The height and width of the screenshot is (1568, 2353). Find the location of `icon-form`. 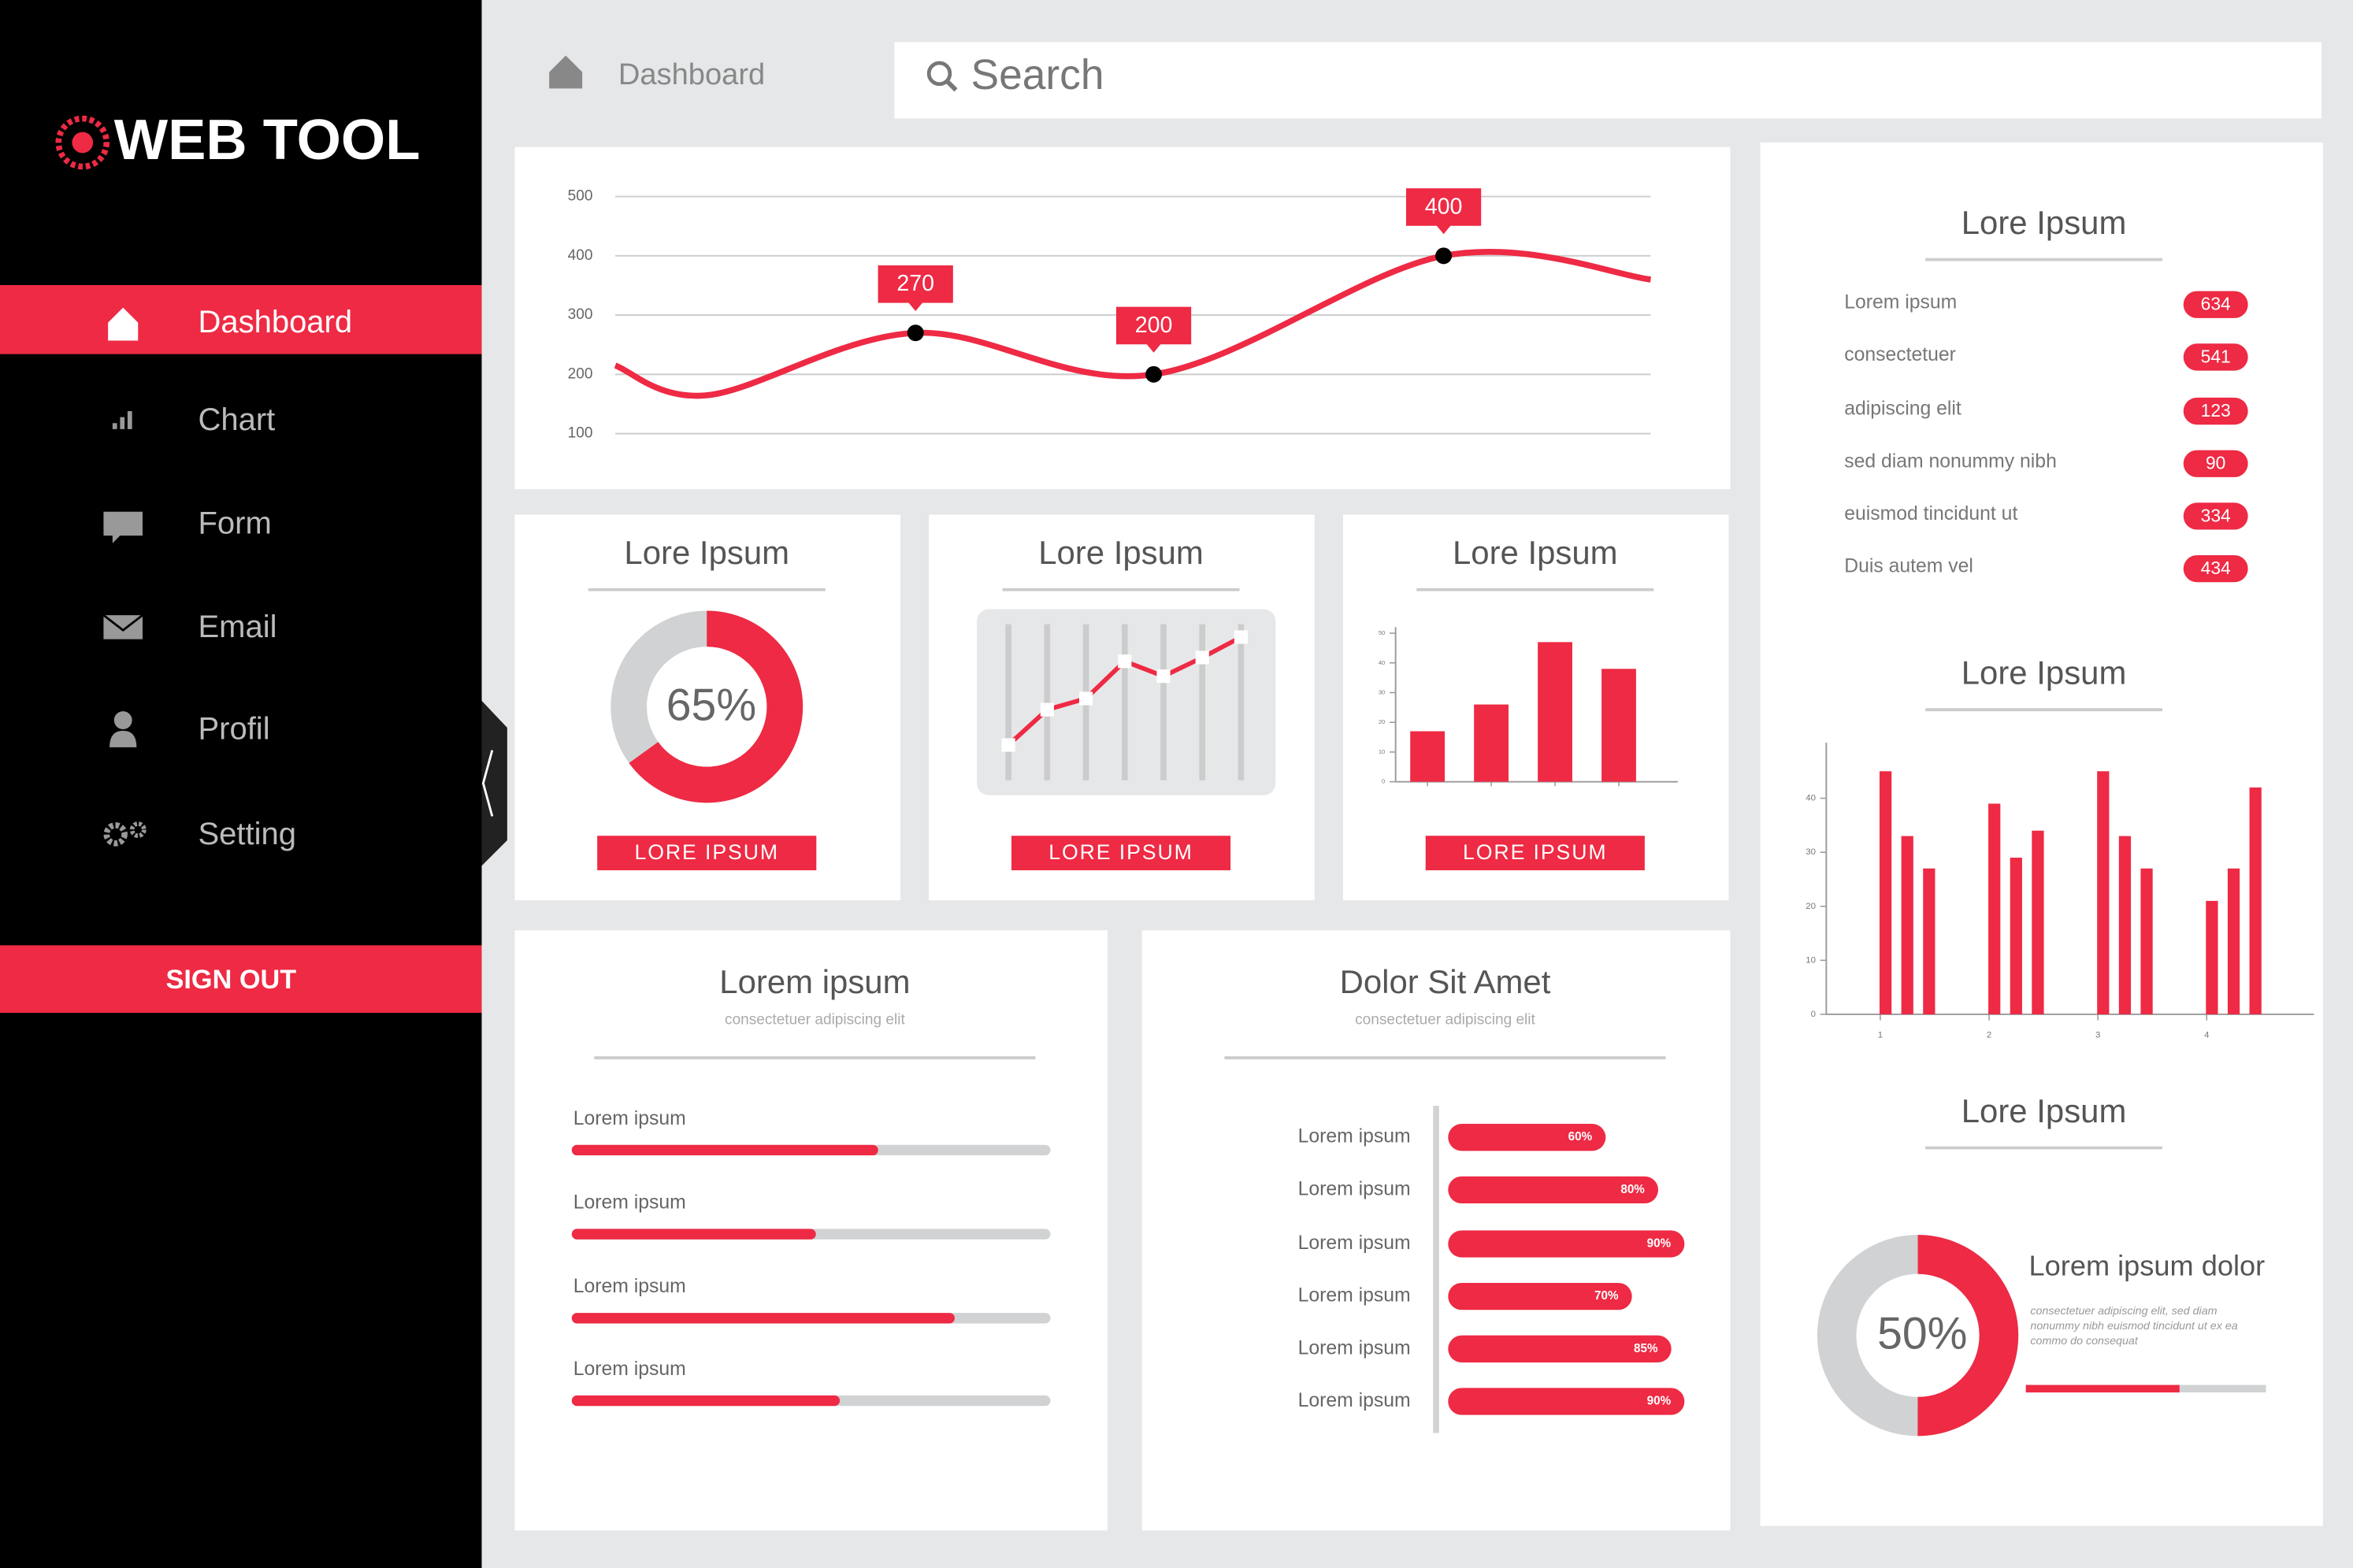

icon-form is located at coordinates (123, 527).